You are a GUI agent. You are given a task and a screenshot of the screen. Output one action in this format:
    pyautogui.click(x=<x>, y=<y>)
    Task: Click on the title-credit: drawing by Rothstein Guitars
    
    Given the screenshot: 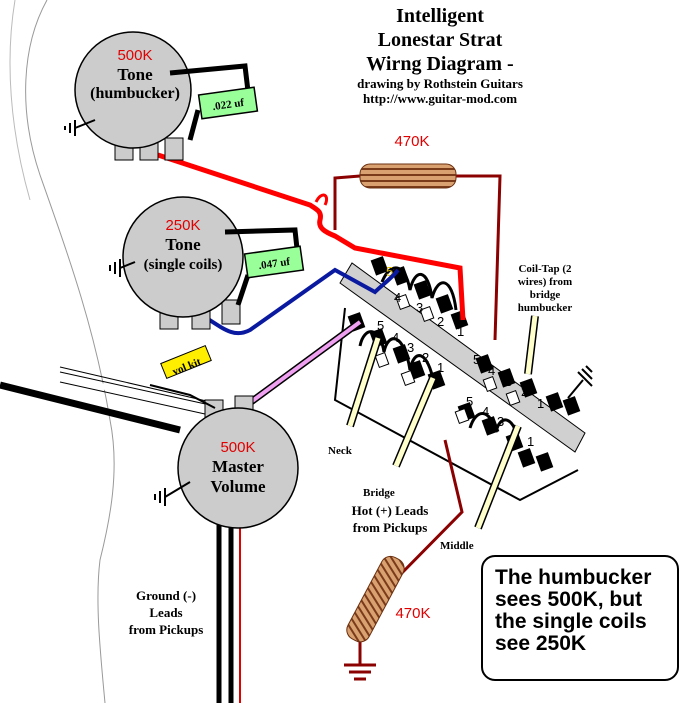 What is the action you would take?
    pyautogui.click(x=440, y=83)
    